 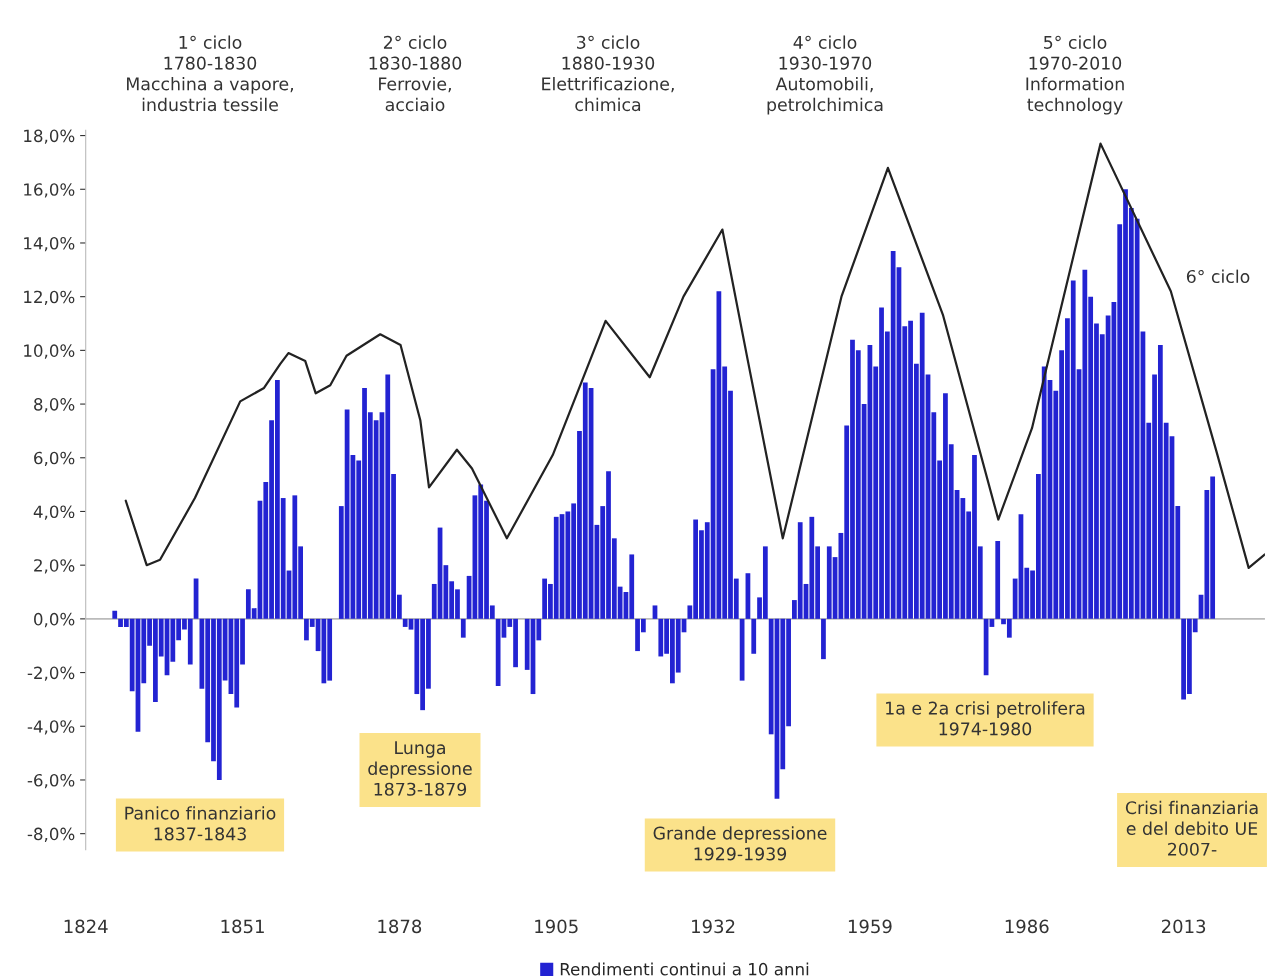 I want to click on annotation: 6° ciclo, so click(x=1218, y=276).